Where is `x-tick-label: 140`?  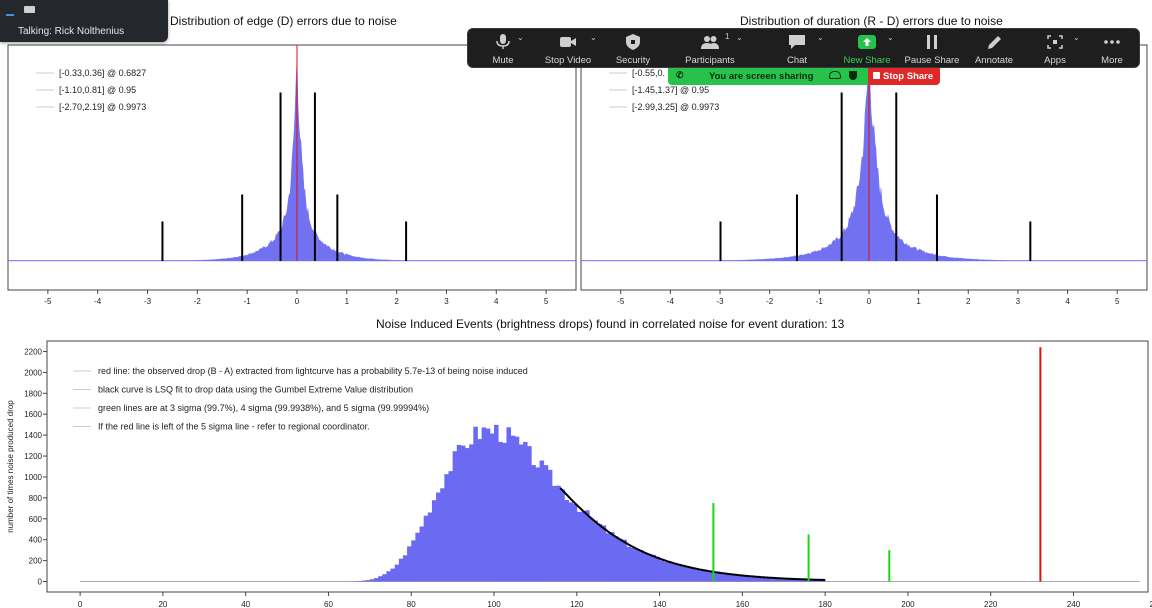
x-tick-label: 140 is located at coordinates (660, 604).